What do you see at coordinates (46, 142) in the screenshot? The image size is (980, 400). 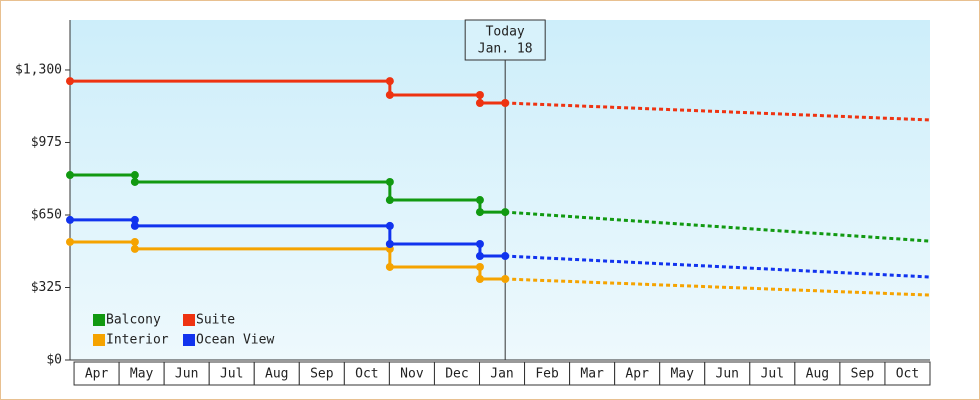 I see `y-tick-label: $975` at bounding box center [46, 142].